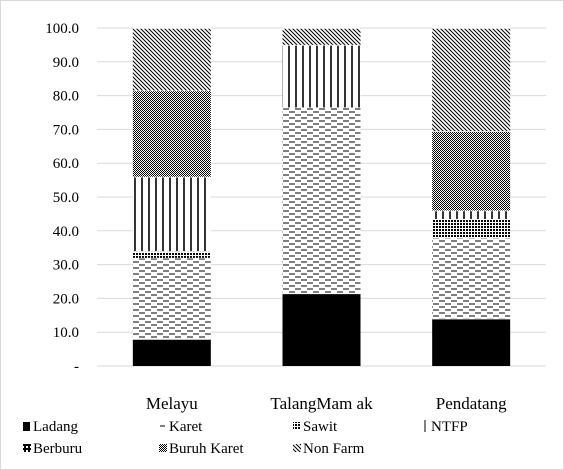  I want to click on y-tick-label: 10.0, so click(66, 333).